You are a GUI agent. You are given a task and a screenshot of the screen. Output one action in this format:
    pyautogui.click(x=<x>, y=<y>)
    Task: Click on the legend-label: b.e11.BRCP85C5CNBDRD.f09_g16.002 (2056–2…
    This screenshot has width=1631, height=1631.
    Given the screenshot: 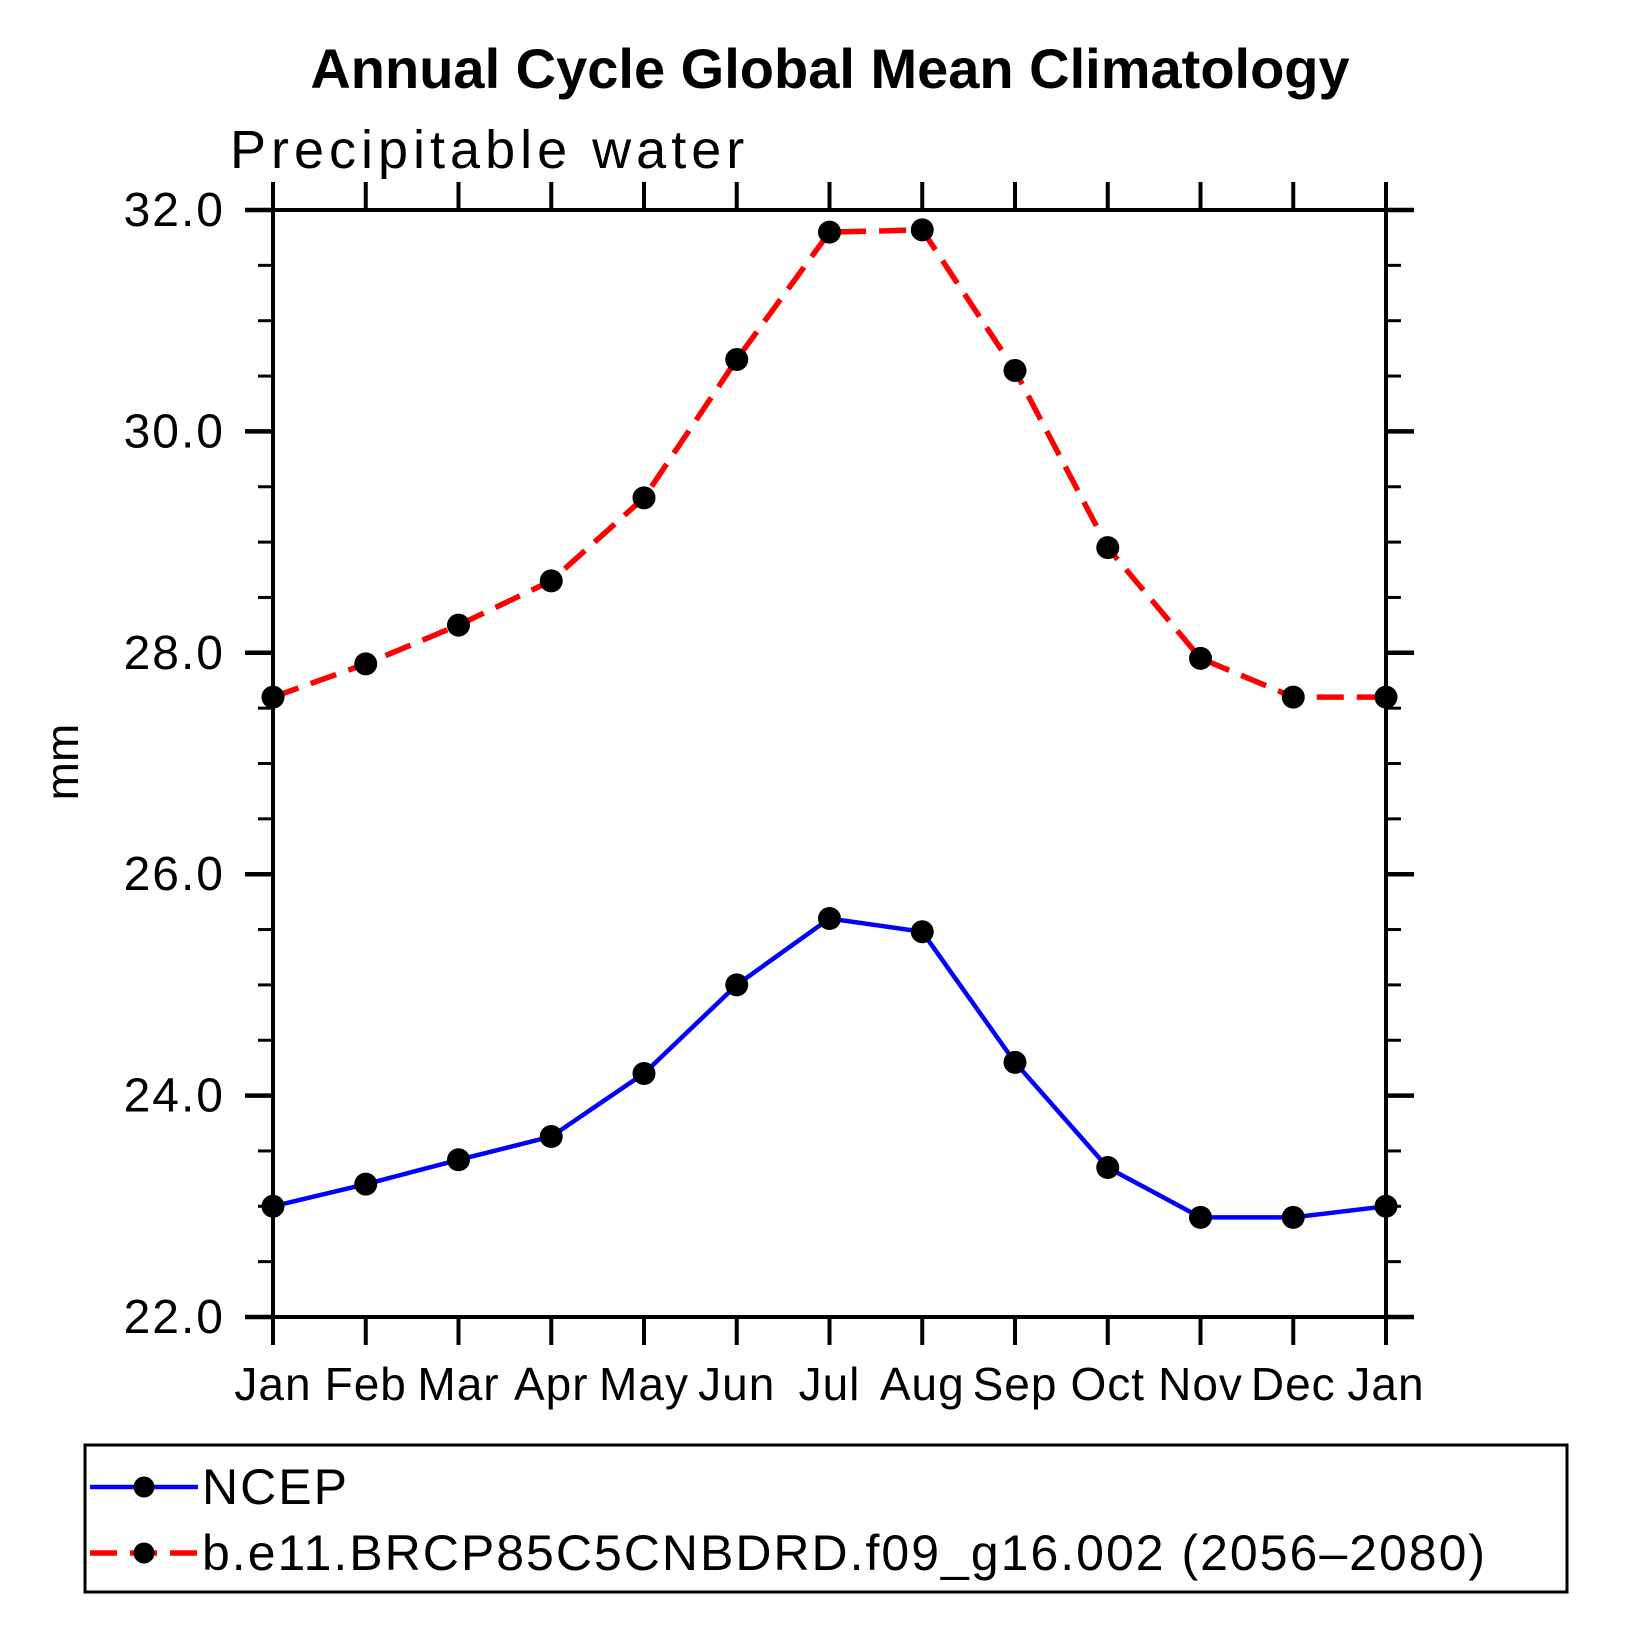 What is the action you would take?
    pyautogui.click(x=844, y=1553)
    